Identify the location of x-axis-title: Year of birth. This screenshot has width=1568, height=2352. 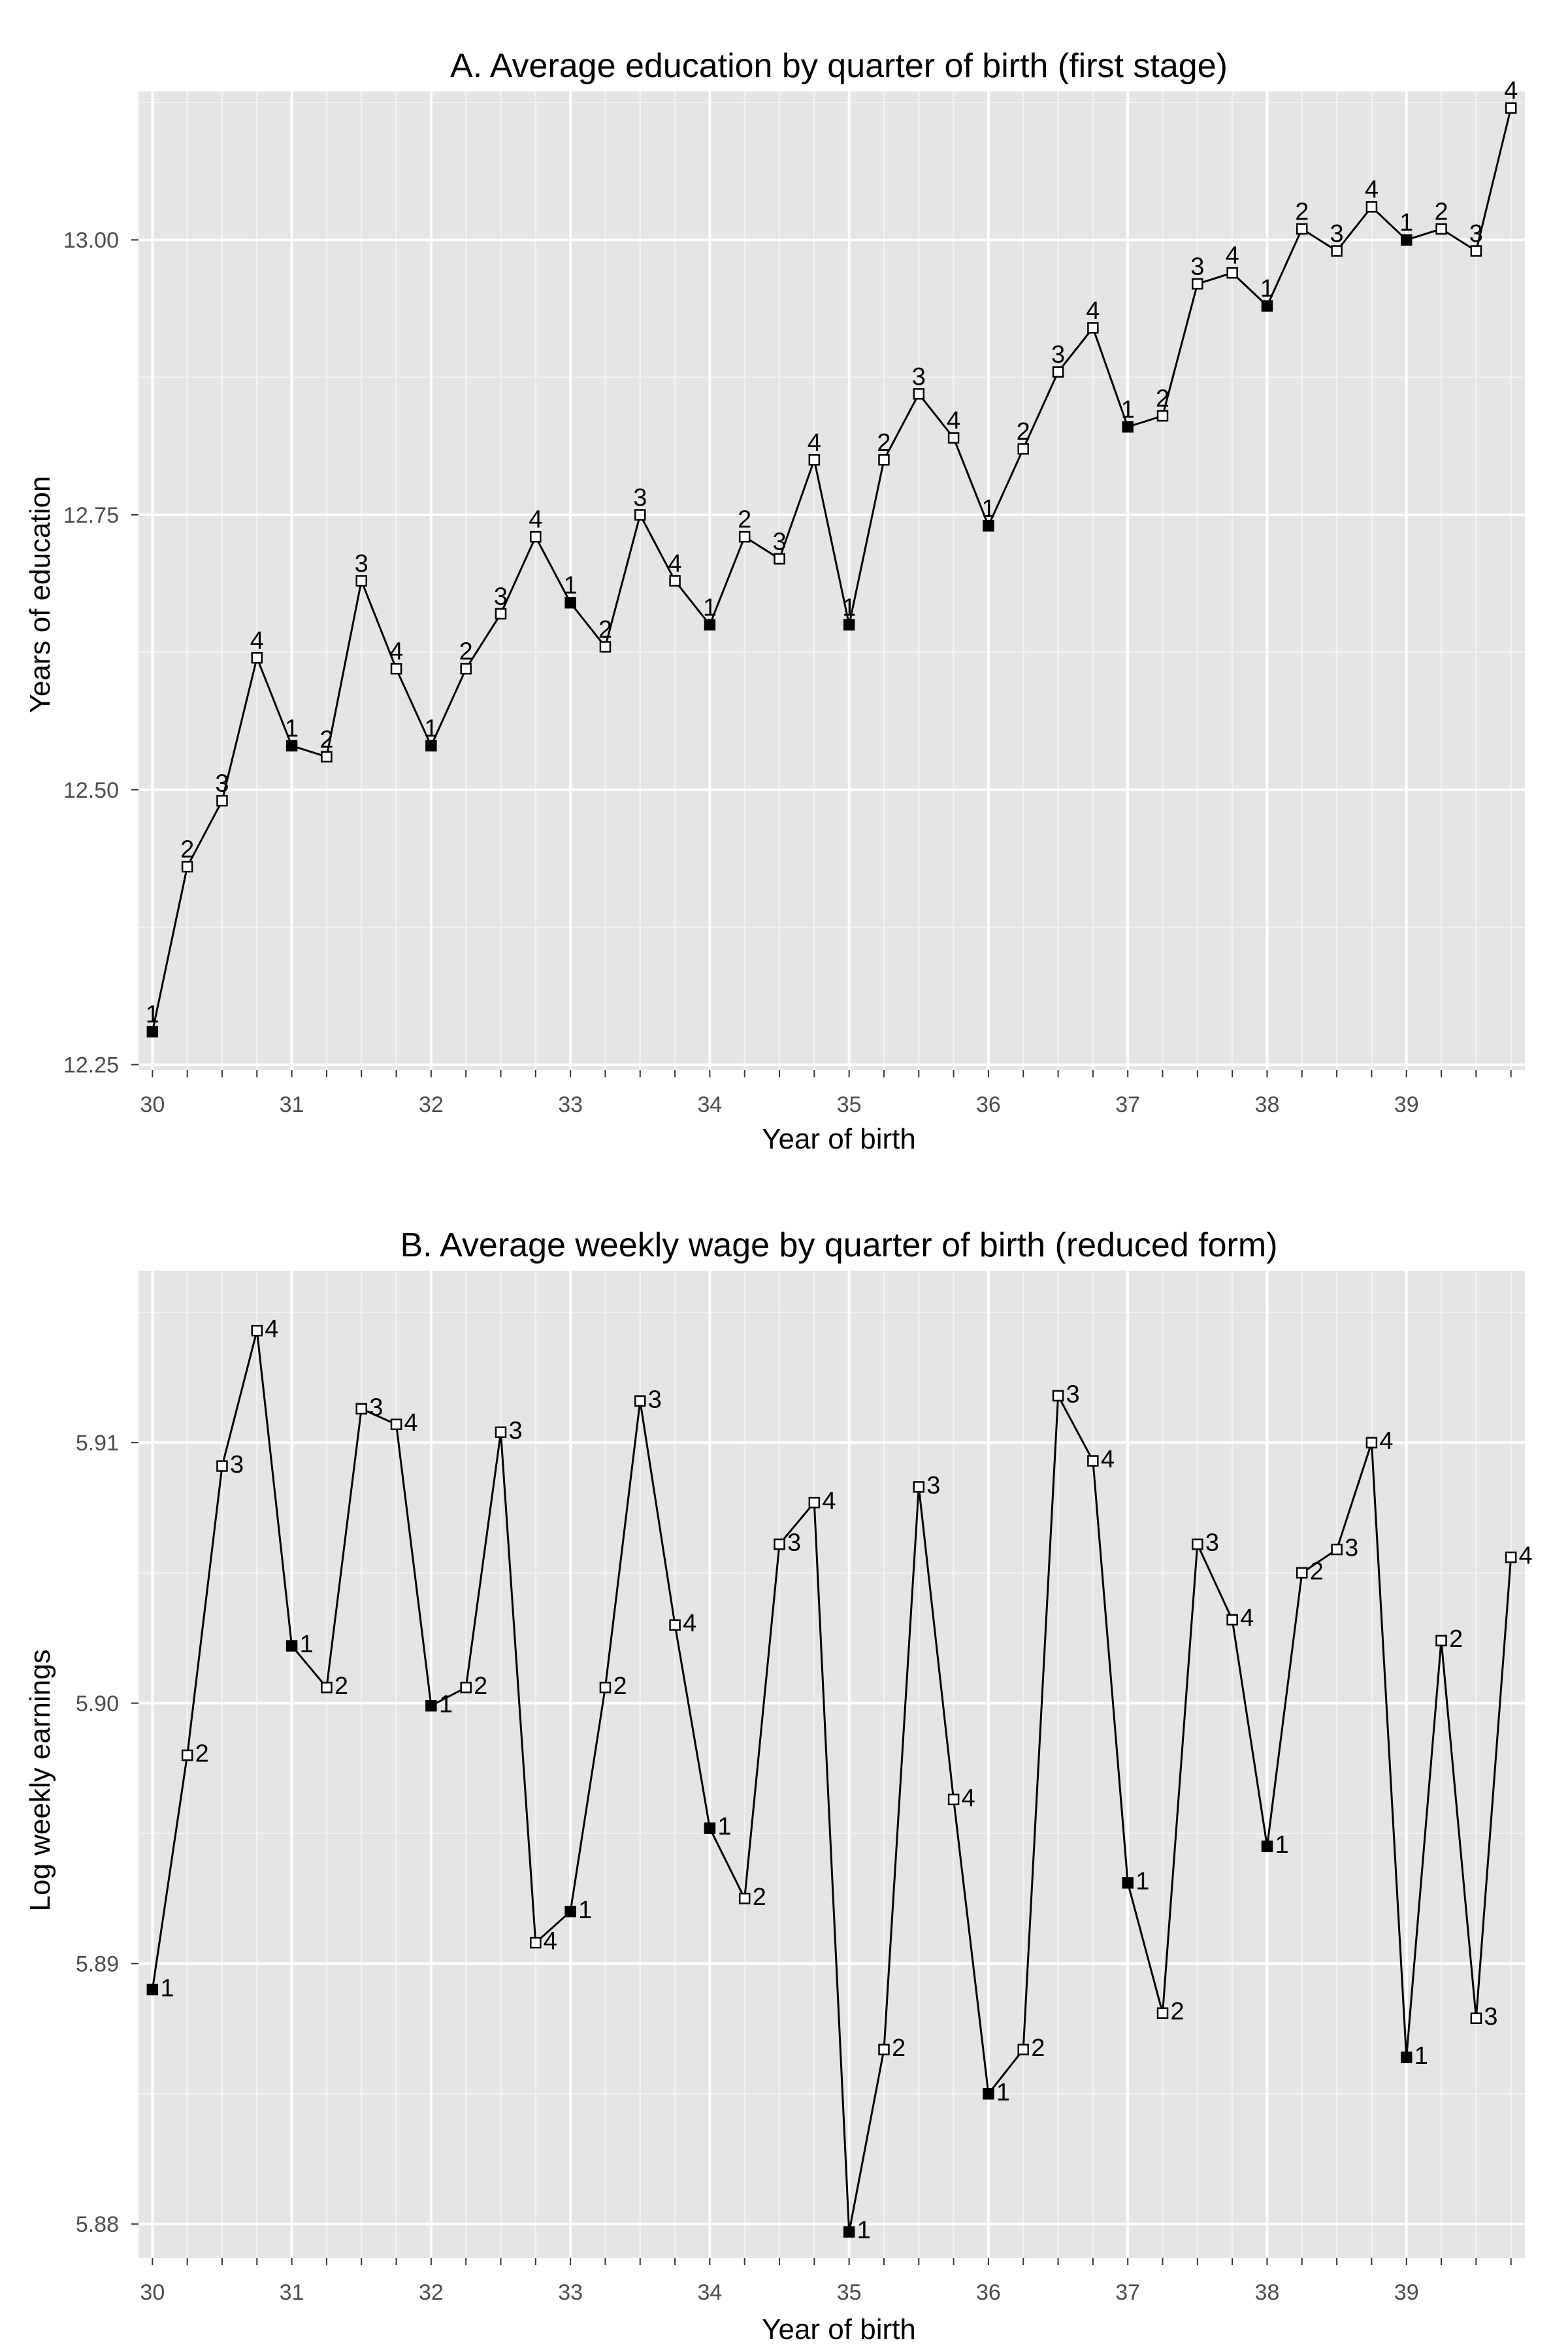
(839, 1139).